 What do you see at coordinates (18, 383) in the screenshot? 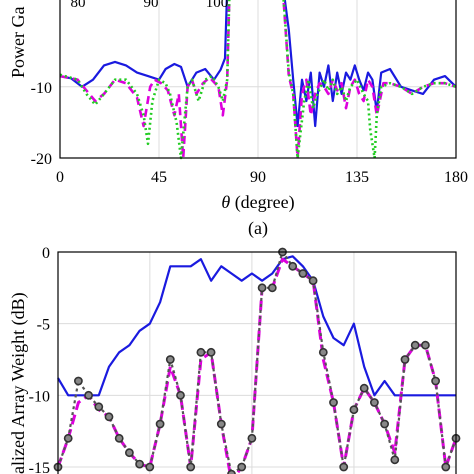
I see `chart-b-ylabel: alized Array Weight (dB)` at bounding box center [18, 383].